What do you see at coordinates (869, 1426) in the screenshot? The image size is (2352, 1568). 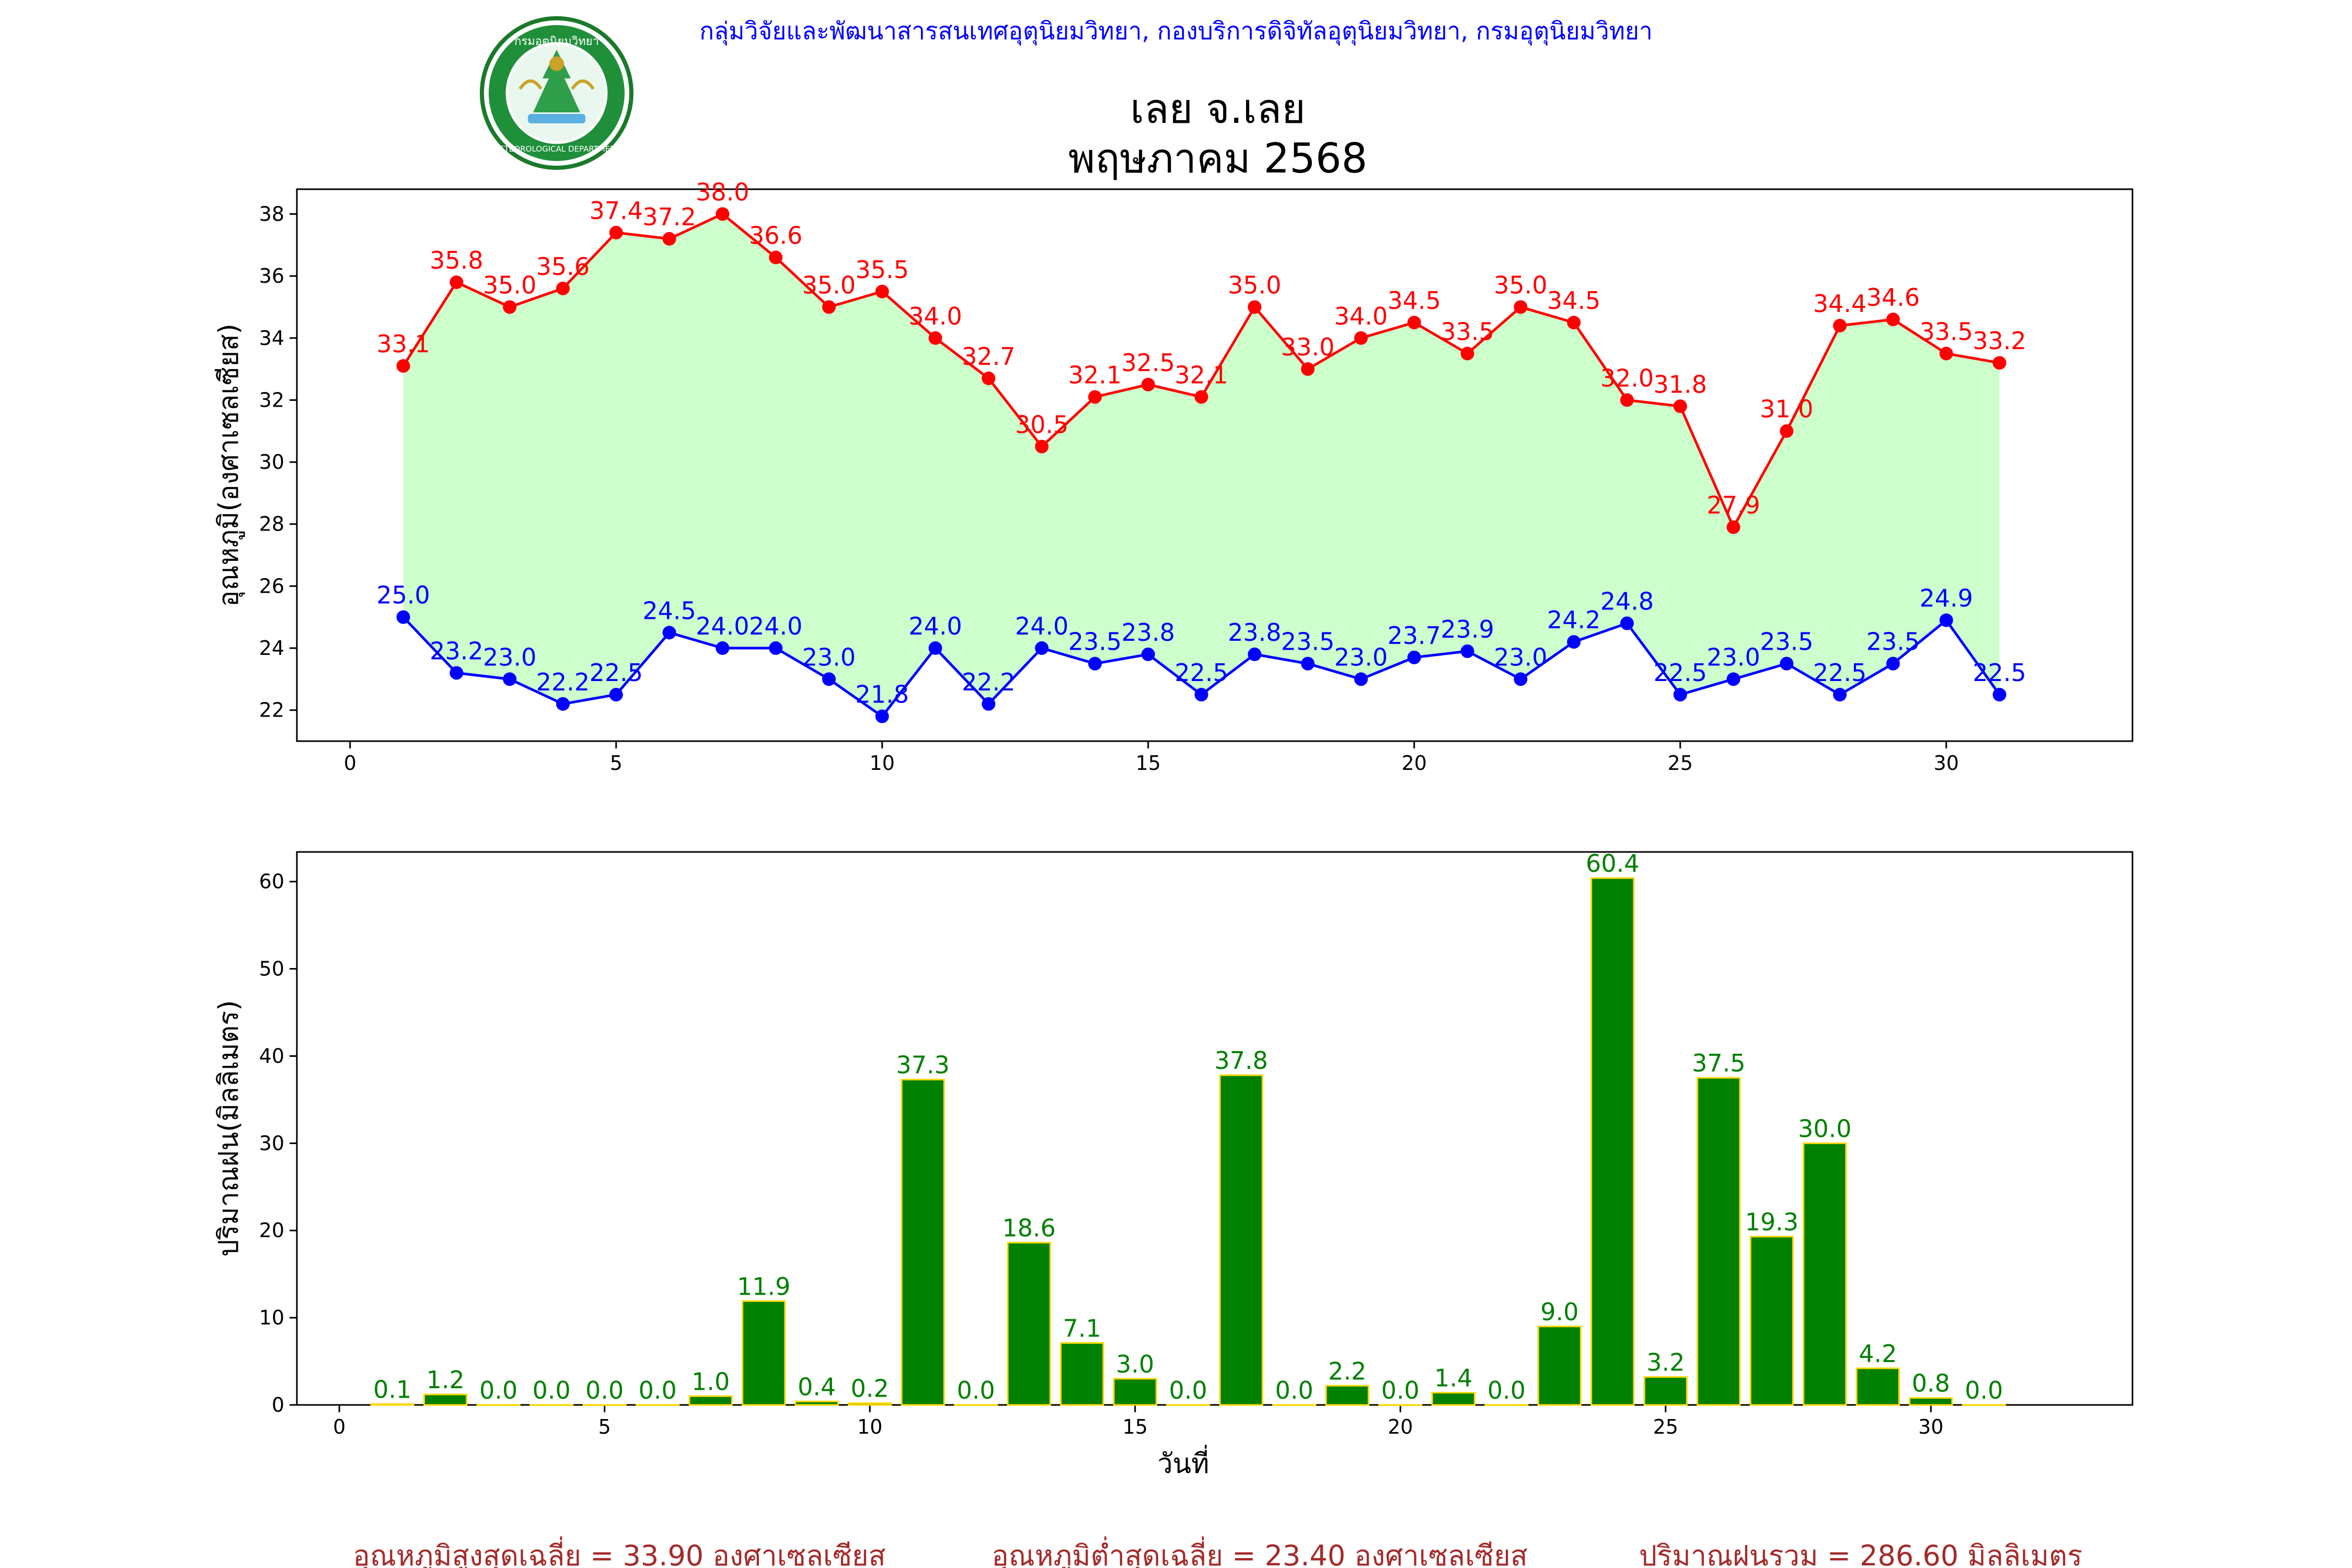 I see `x-tick-label: 10` at bounding box center [869, 1426].